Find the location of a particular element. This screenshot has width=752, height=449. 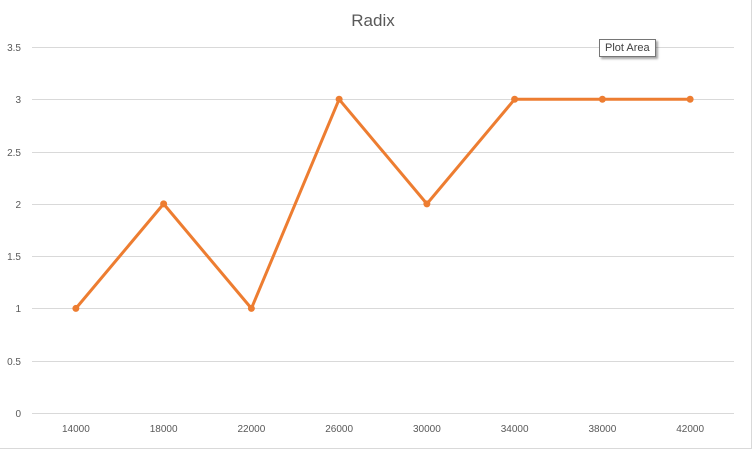

y-tick-label-2: 1 is located at coordinates (18, 309).